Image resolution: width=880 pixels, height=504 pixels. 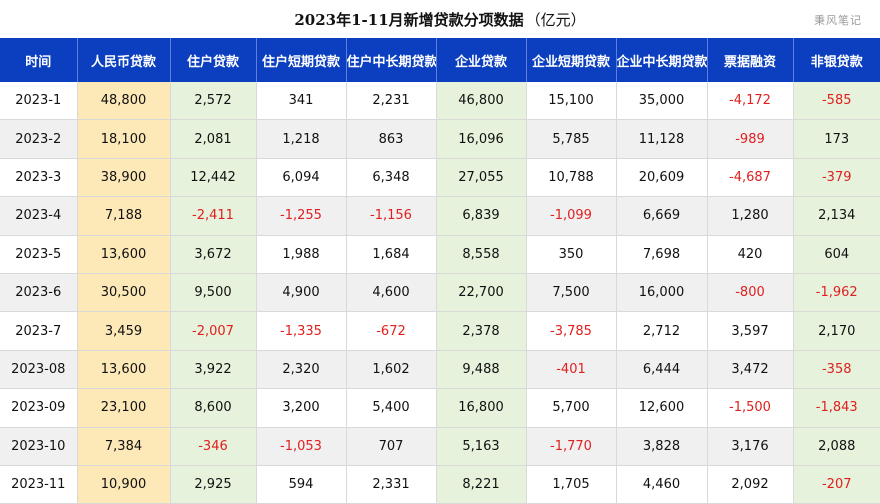 I want to click on table-cell: 23,100, so click(x=124, y=408).